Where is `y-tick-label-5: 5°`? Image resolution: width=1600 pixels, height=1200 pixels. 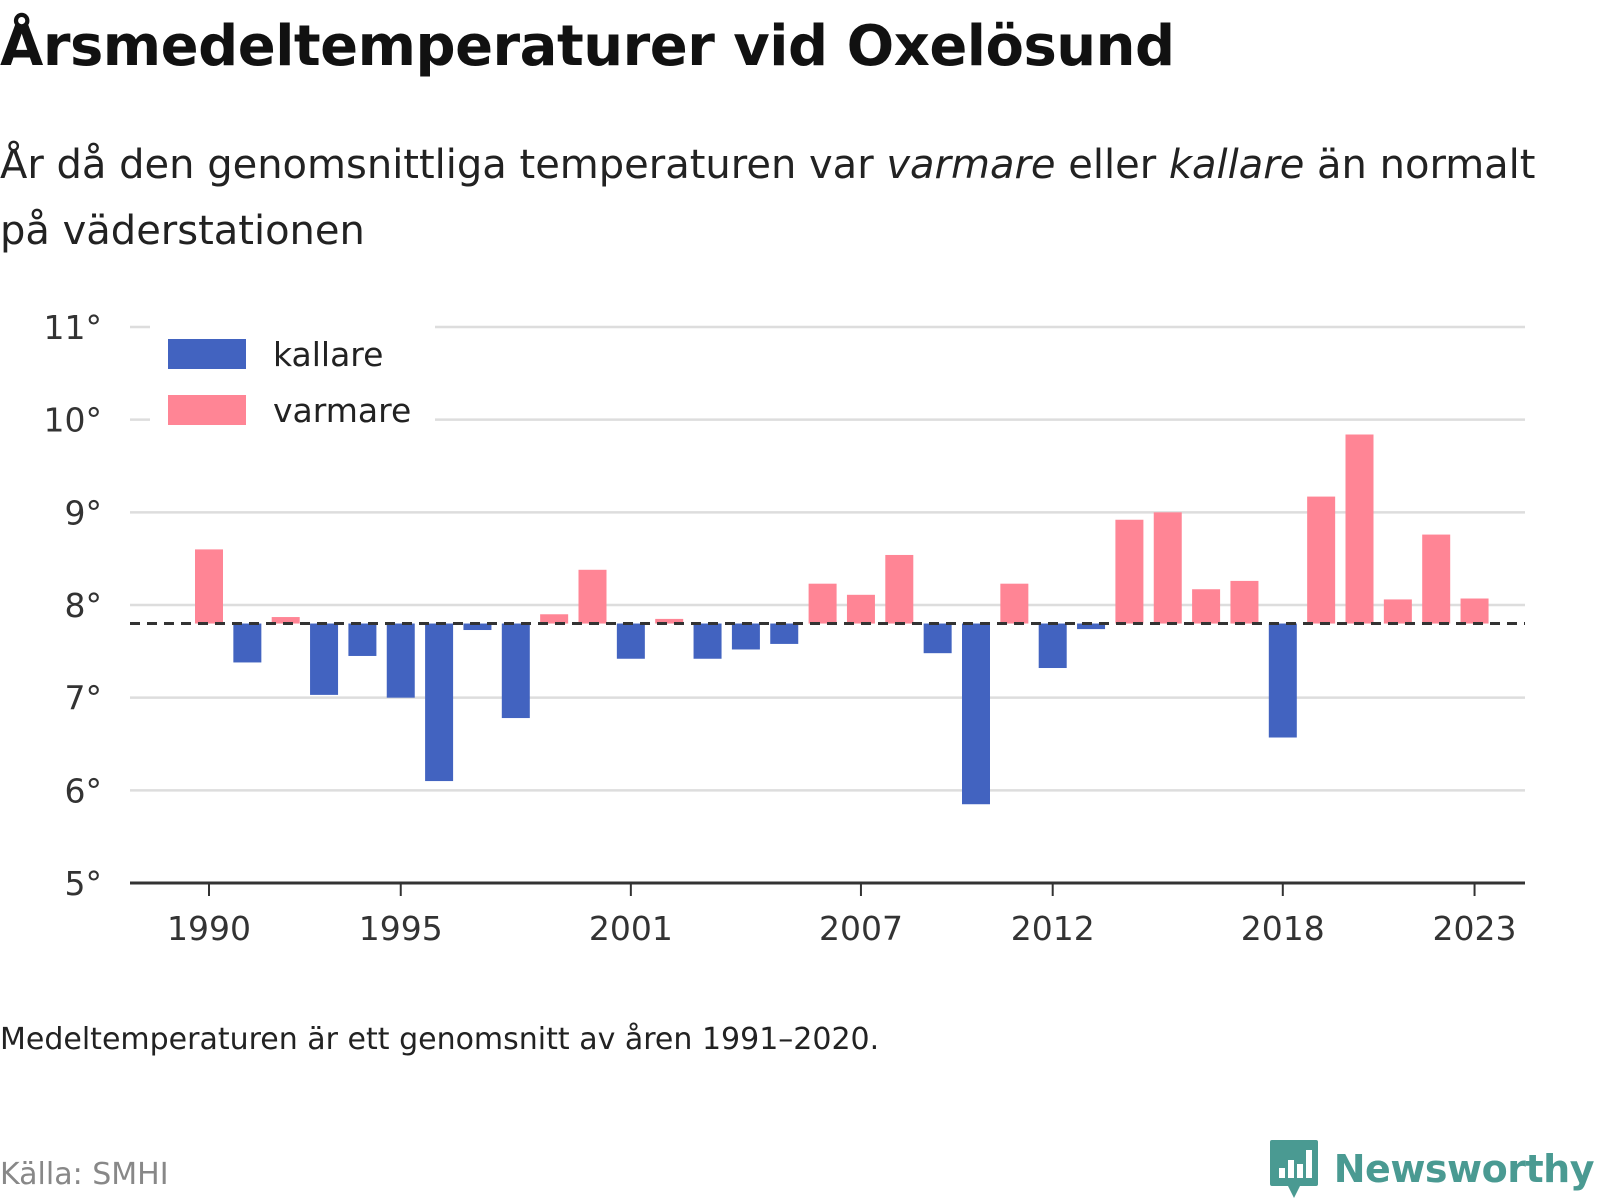
y-tick-label-5: 5° is located at coordinates (84, 883).